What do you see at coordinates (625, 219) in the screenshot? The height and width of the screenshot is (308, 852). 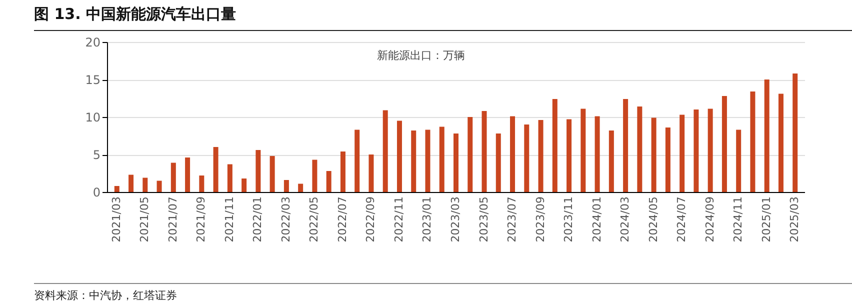 I see `x-tick-label: 2024/03` at bounding box center [625, 219].